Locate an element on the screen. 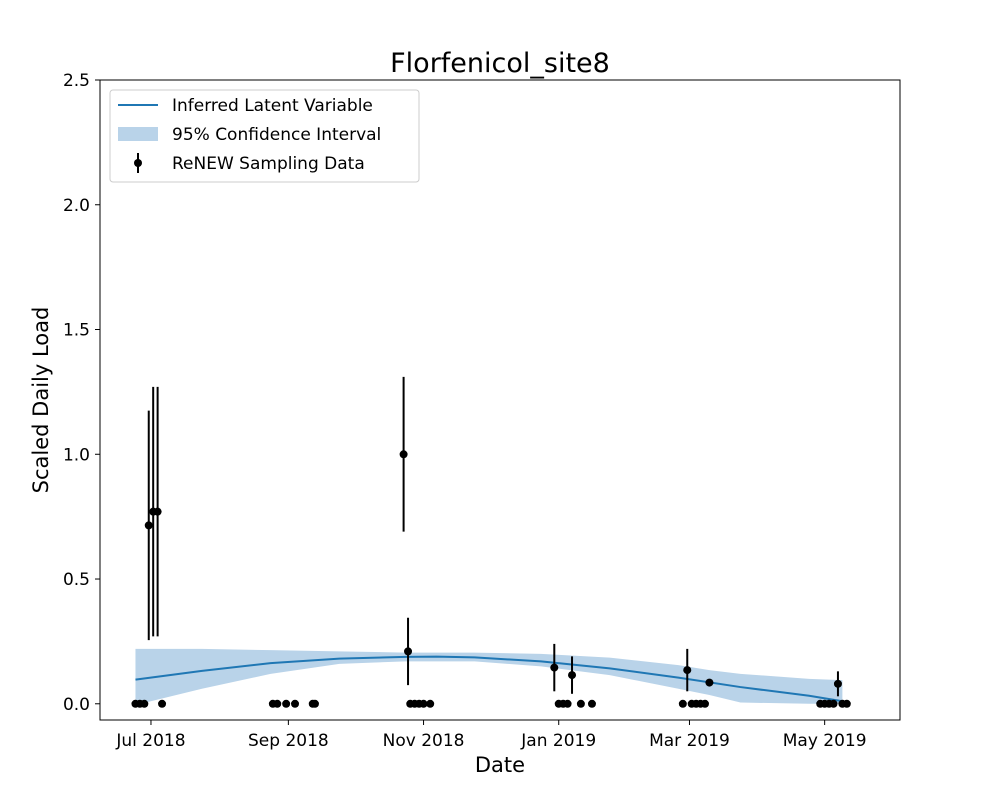  latent-variable-line is located at coordinates (489, 679).